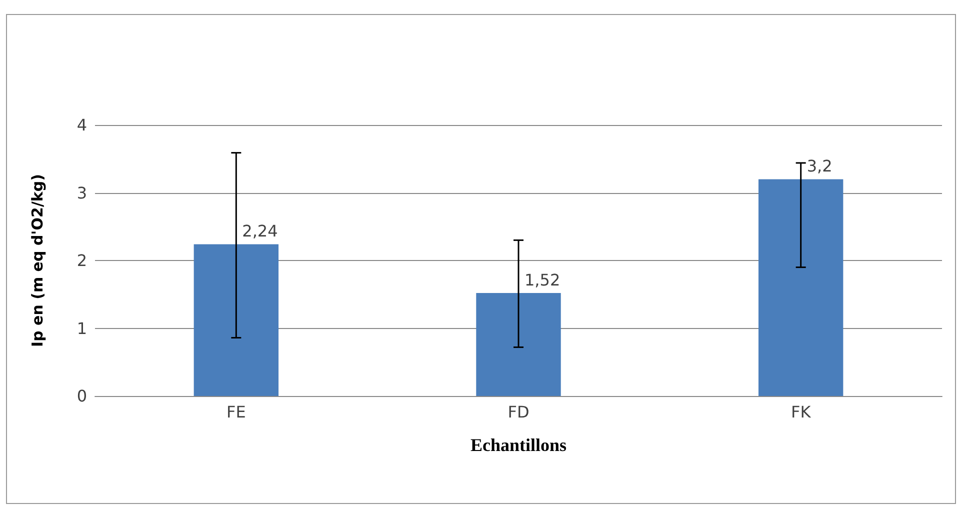 The width and height of the screenshot is (962, 510). I want to click on data-label: 1,52, so click(542, 280).